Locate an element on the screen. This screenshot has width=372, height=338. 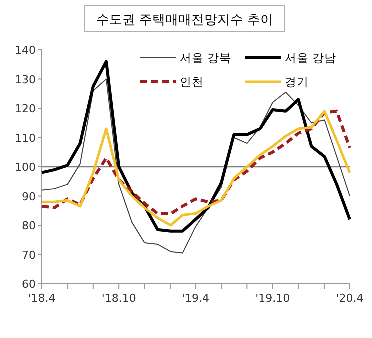
y-tick-label: 60 is located at coordinates (29, 284).